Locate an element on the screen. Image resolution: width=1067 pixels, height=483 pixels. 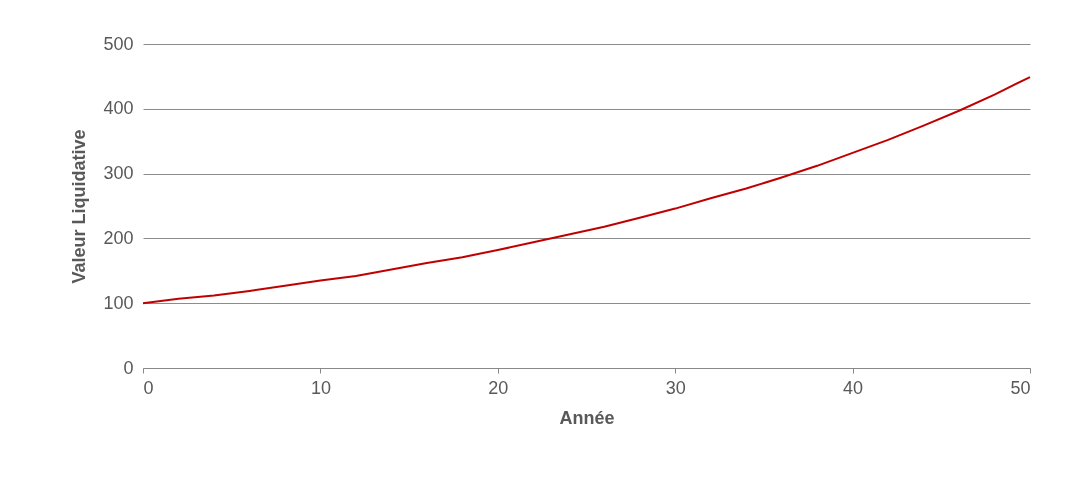
x-axis-title: Année is located at coordinates (587, 417).